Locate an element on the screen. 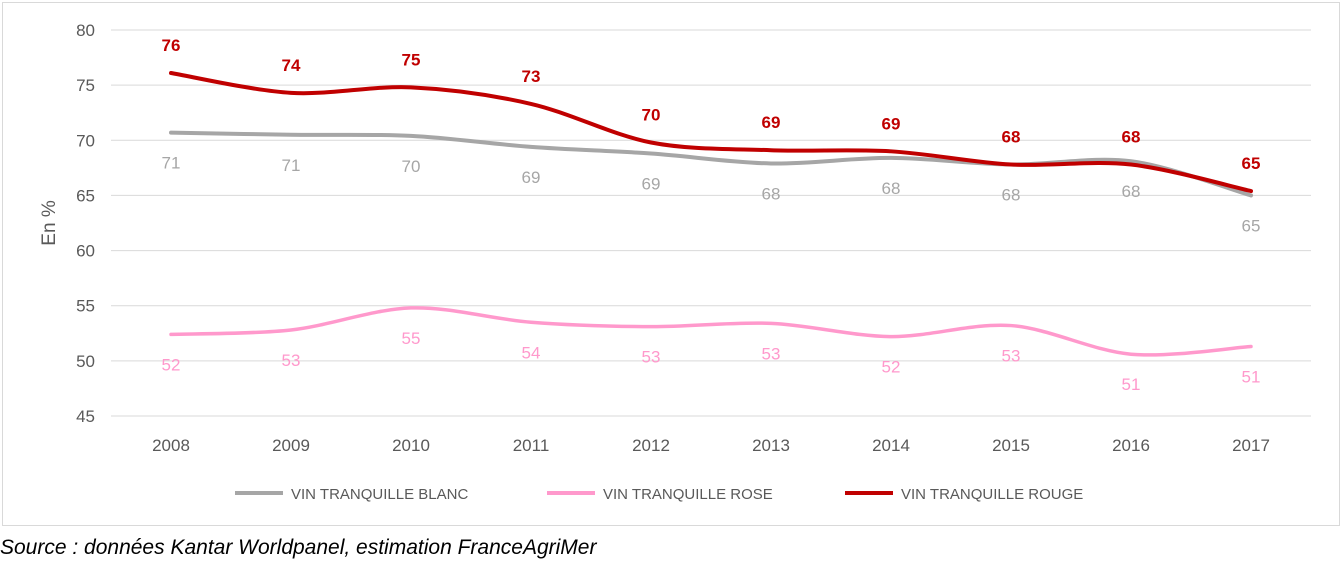  data-label-vin-tranquille-blanc: 70 is located at coordinates (411, 166).